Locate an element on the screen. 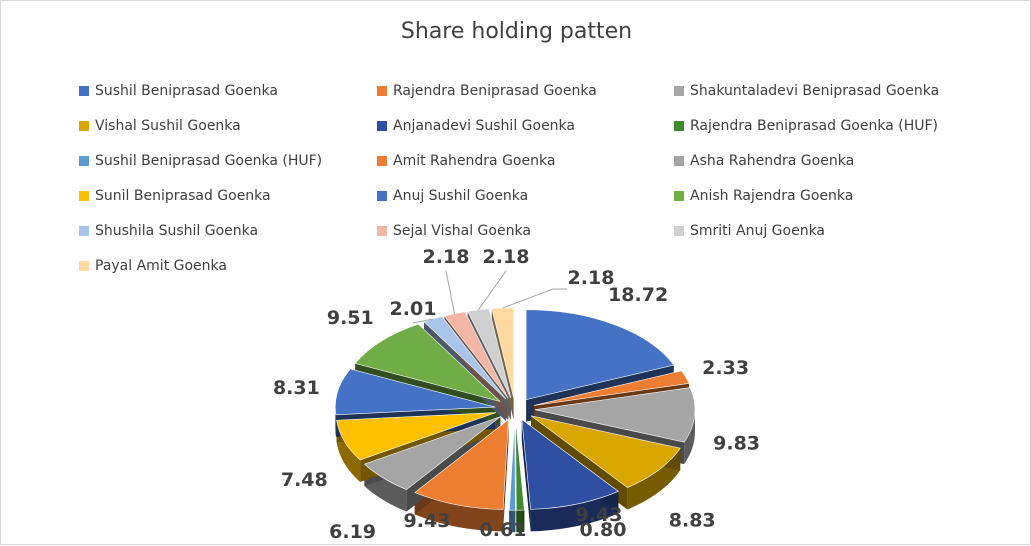 This screenshot has height=546, width=1031. legend-item: Sunil Beniprasad Goenka is located at coordinates (228, 195).